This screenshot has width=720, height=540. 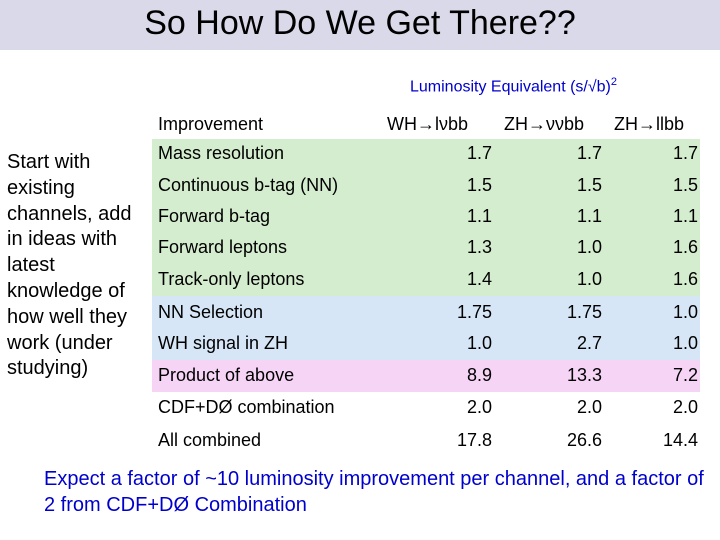 I want to click on row-value-zhvv: 1.7, so click(x=589, y=153).